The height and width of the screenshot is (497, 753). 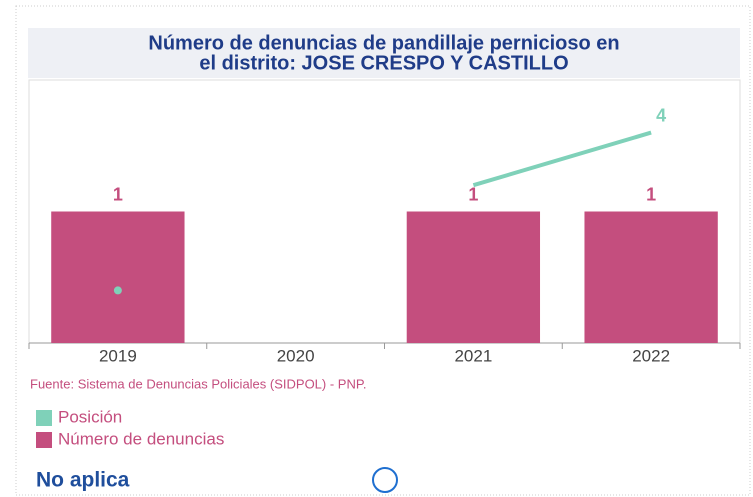 I want to click on line-point, so click(x=117, y=290).